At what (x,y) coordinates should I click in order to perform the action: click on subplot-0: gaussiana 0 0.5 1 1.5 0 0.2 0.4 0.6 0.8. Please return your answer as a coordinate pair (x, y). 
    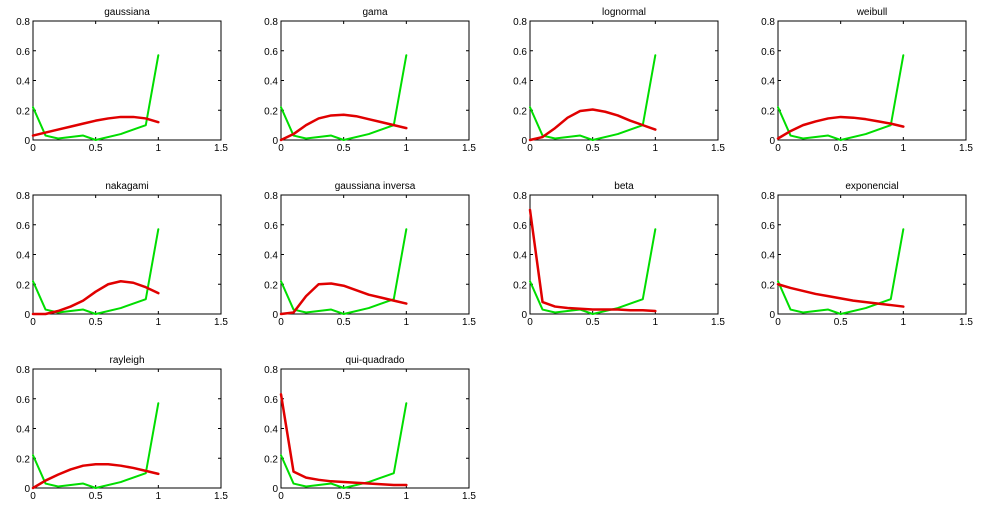
    Looking at the image, I should click on (122, 80).